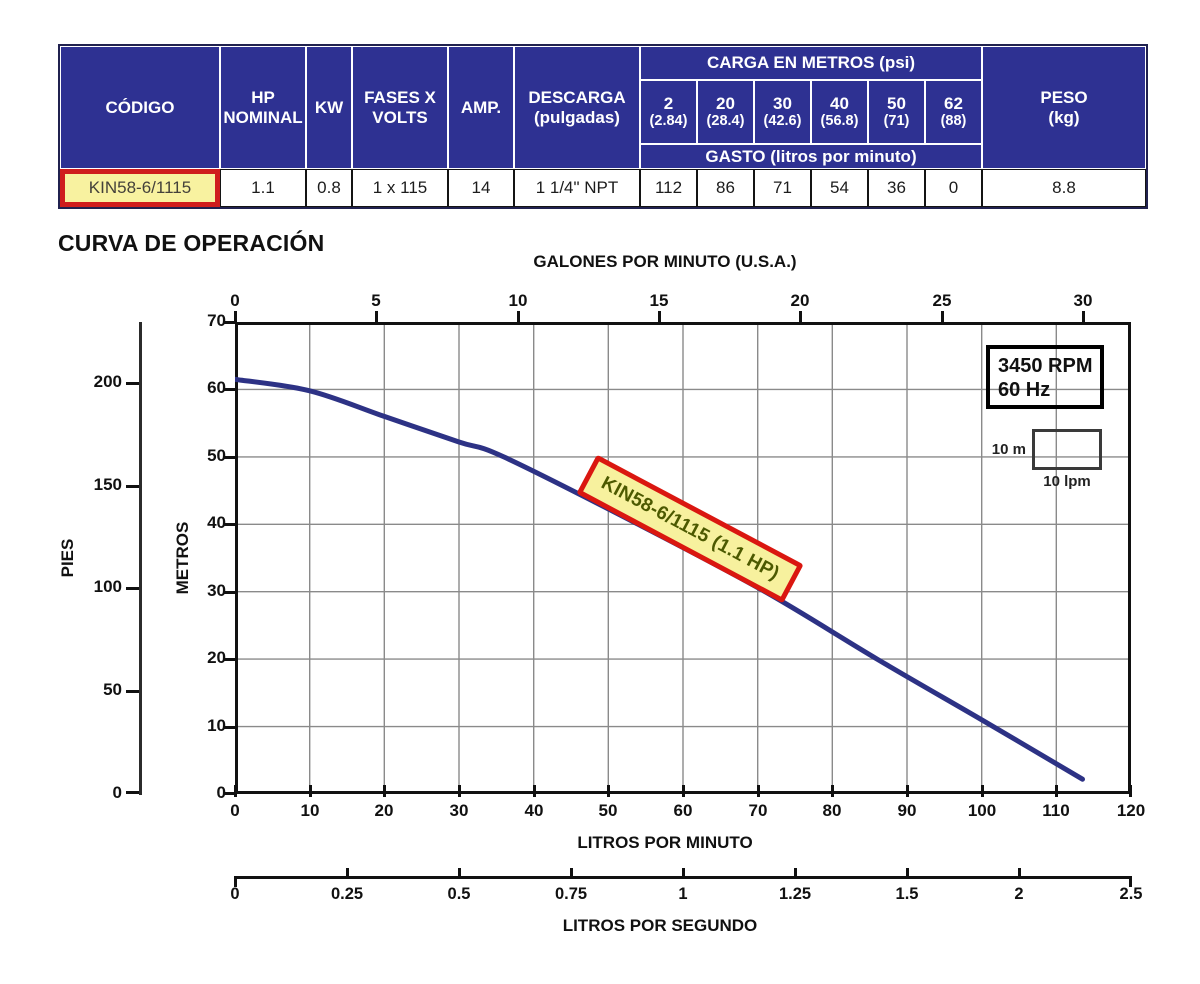 This screenshot has height=984, width=1200. What do you see at coordinates (668, 121) in the screenshot?
I see `carga-psi-1: (2.84)` at bounding box center [668, 121].